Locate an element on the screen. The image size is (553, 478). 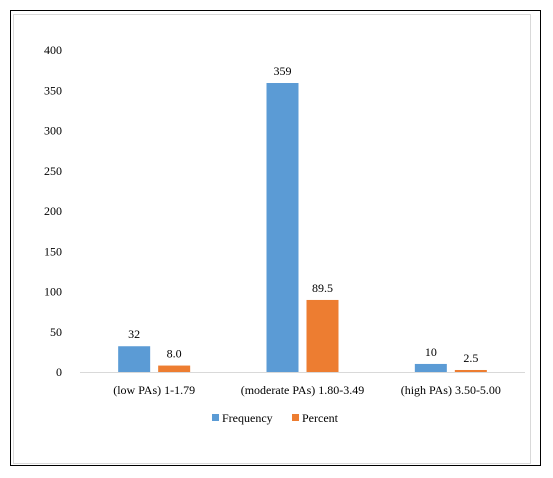
y-tick-label-0: 0 is located at coordinates (59, 372).